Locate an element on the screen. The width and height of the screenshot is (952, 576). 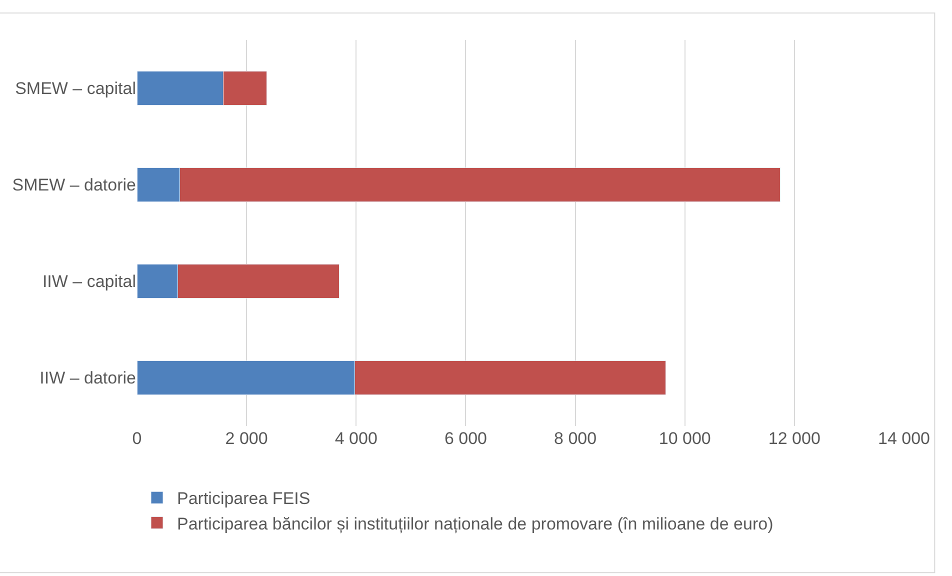
x-tick-label: 4 000 is located at coordinates (356, 438).